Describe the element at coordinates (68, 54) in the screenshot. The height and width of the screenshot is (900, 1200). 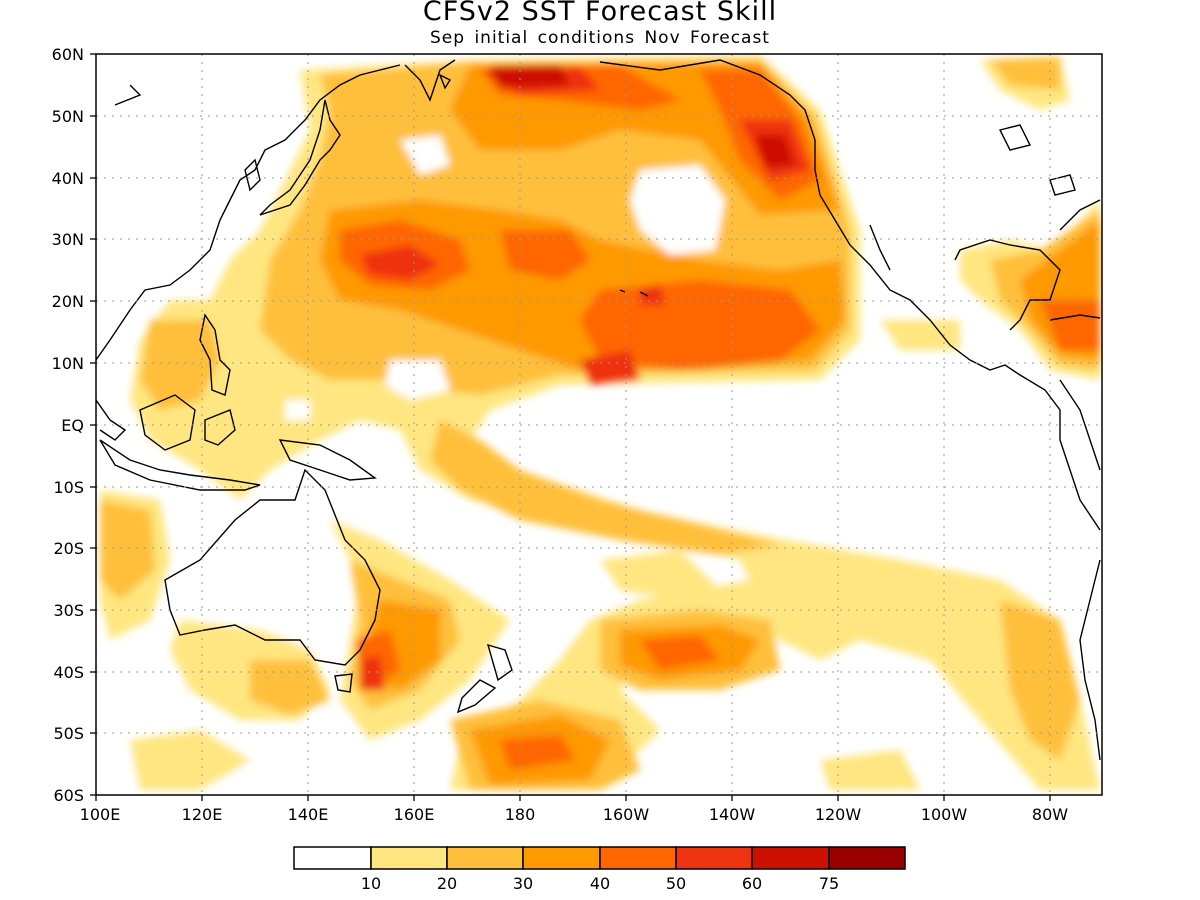
I see `lat-label: 60N` at that location.